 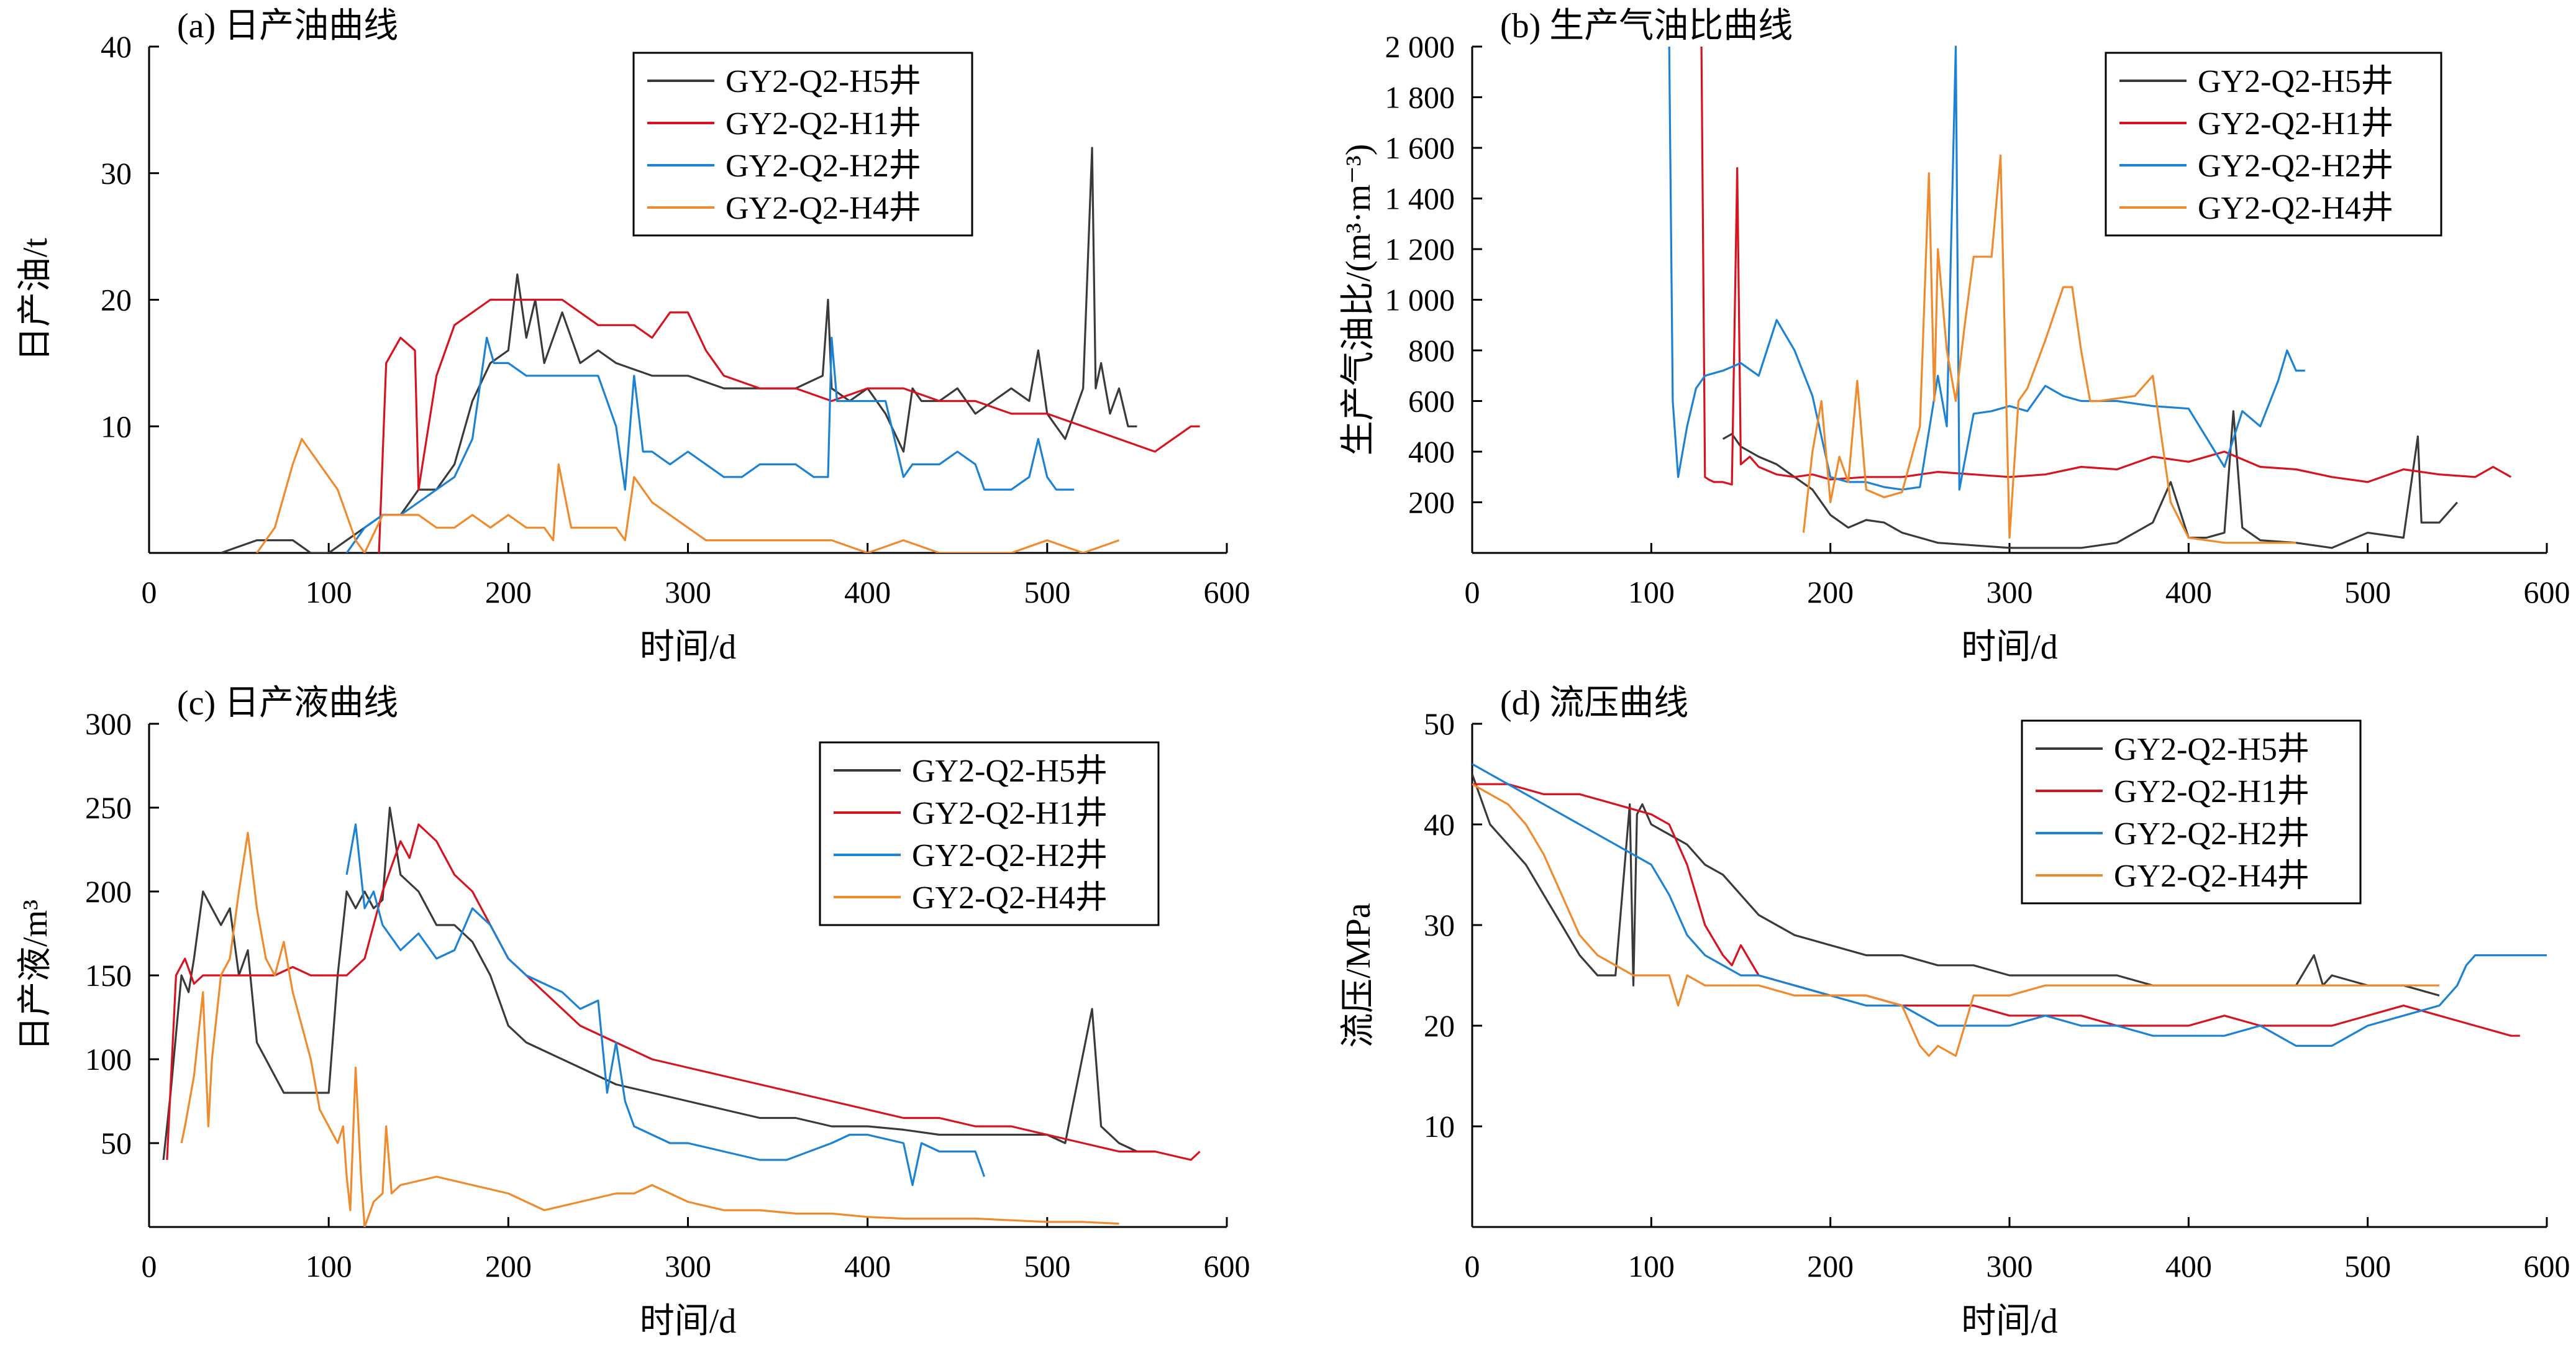 What do you see at coordinates (1420, 147) in the screenshot?
I see `y-tick-label: 1 600` at bounding box center [1420, 147].